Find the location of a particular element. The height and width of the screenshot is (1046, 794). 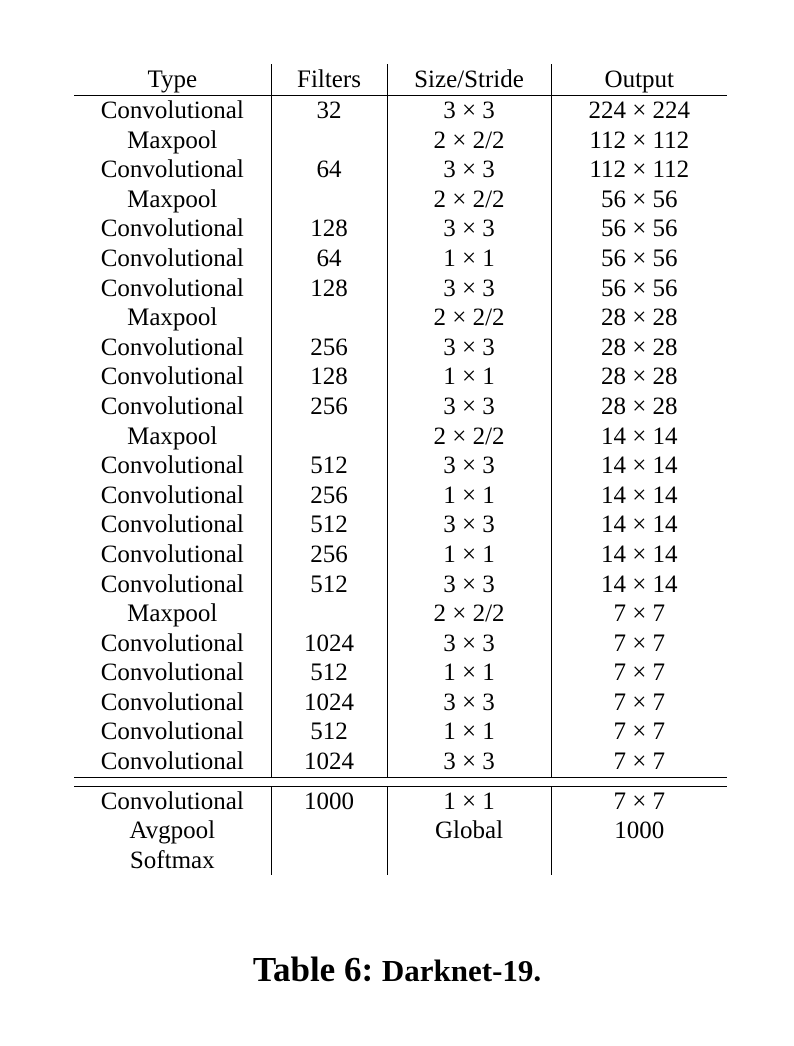

cell-output is located at coordinates (639, 861).